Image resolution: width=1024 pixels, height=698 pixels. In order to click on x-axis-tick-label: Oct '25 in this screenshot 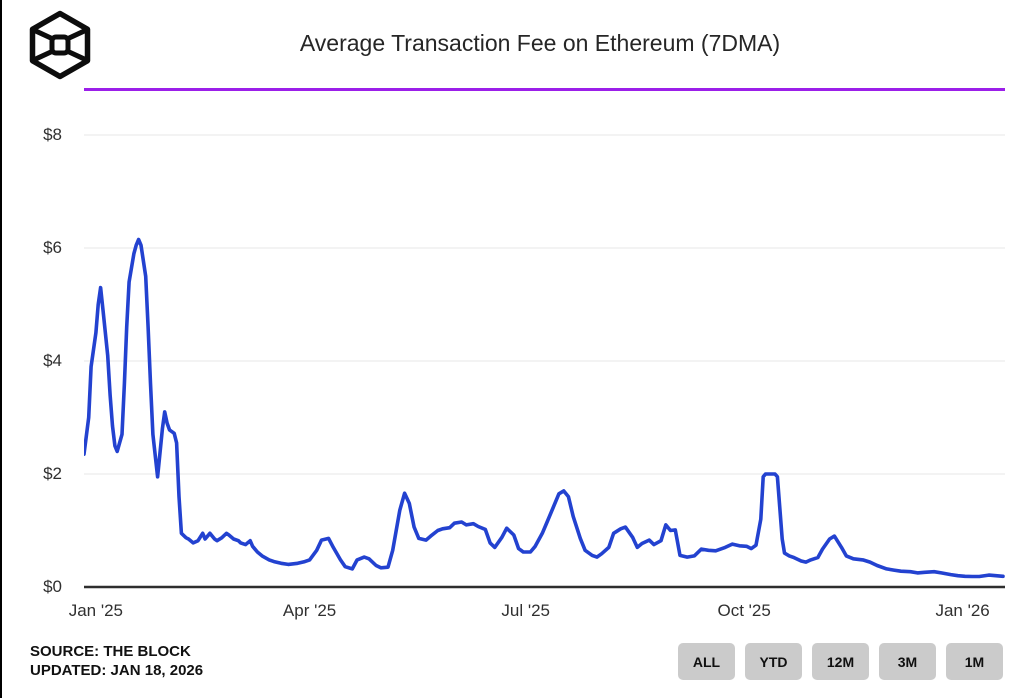, I will do `click(744, 610)`.